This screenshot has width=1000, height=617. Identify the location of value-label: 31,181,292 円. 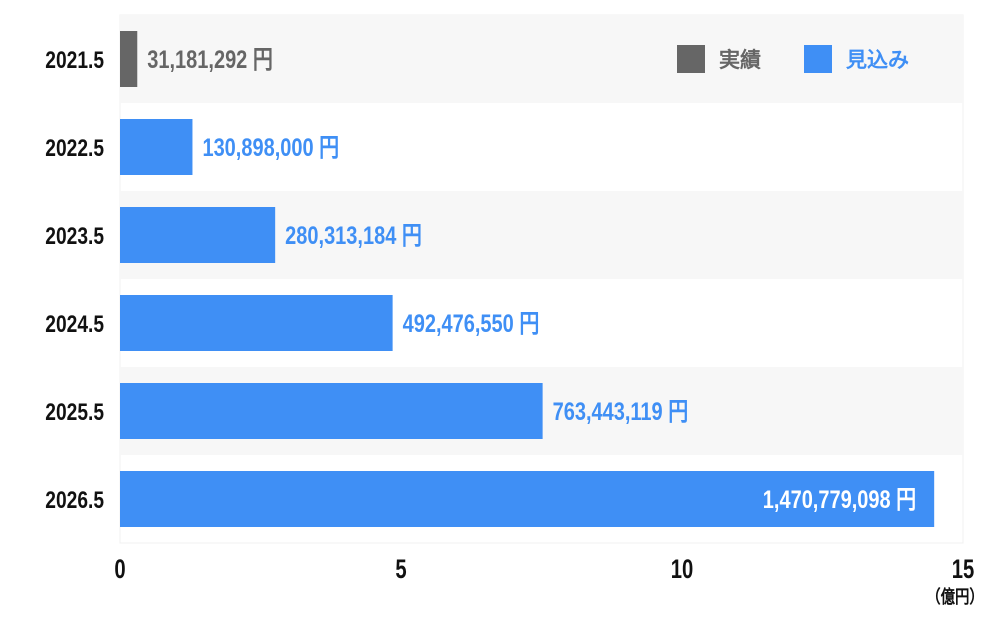
(210, 60).